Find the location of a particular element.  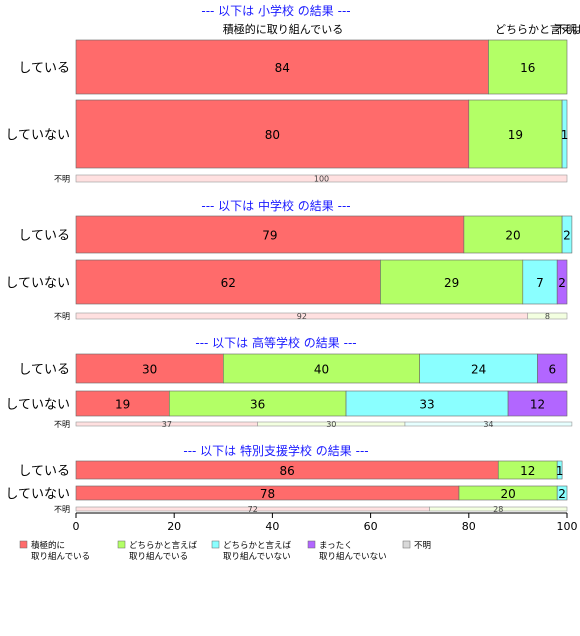

data-label: 29 is located at coordinates (451, 283).